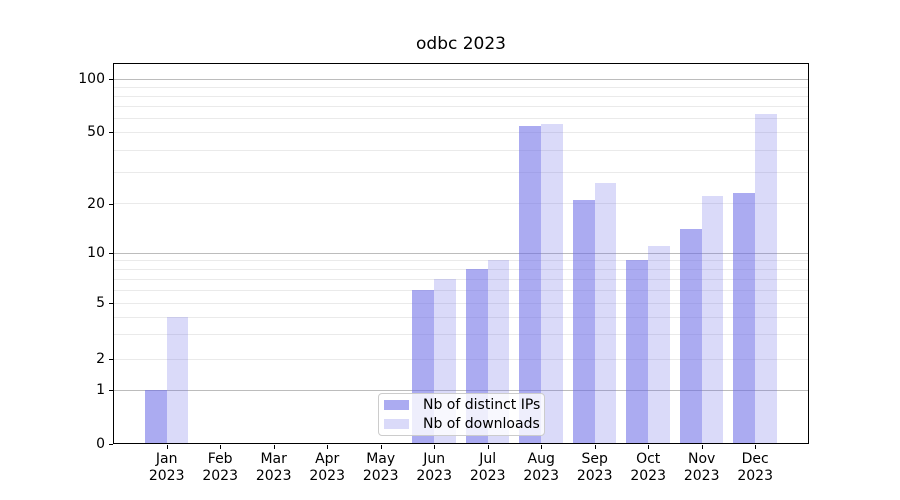 This screenshot has height=500, width=900. Describe the element at coordinates (96, 203) in the screenshot. I see `y-tick-label-20: 20` at that location.